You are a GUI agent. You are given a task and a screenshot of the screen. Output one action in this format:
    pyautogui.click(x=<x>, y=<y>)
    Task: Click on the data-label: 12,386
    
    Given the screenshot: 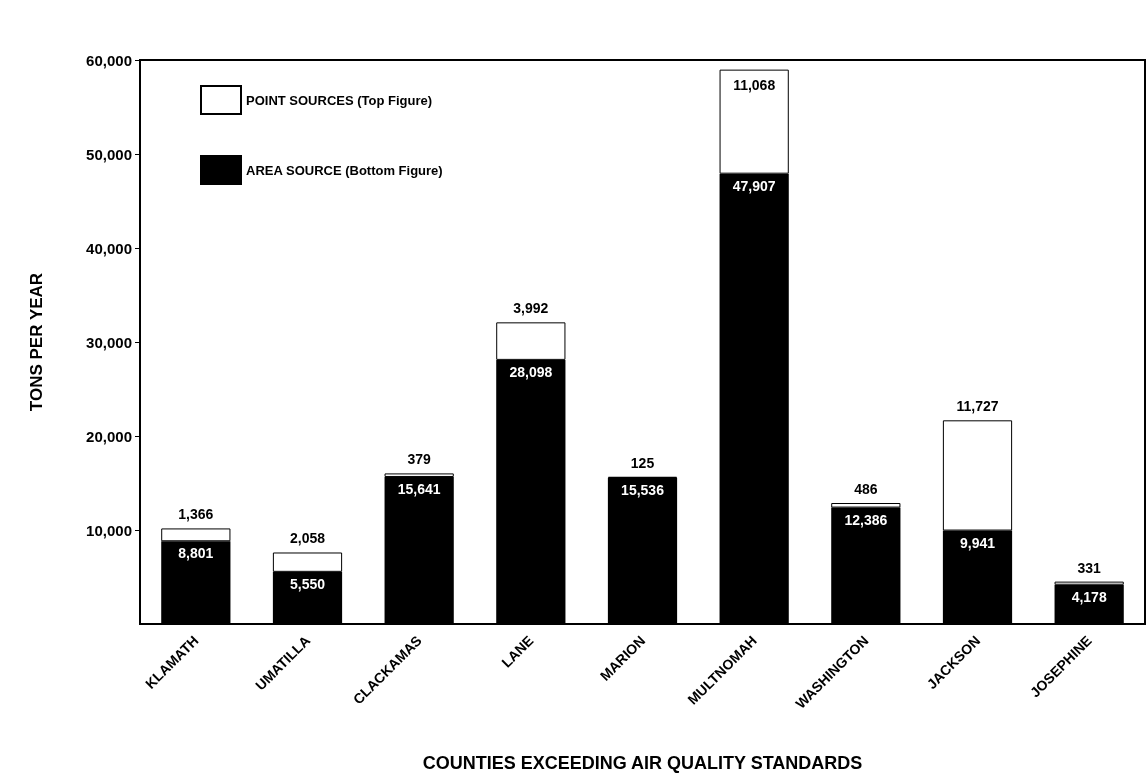 What is the action you would take?
    pyautogui.click(x=866, y=519)
    